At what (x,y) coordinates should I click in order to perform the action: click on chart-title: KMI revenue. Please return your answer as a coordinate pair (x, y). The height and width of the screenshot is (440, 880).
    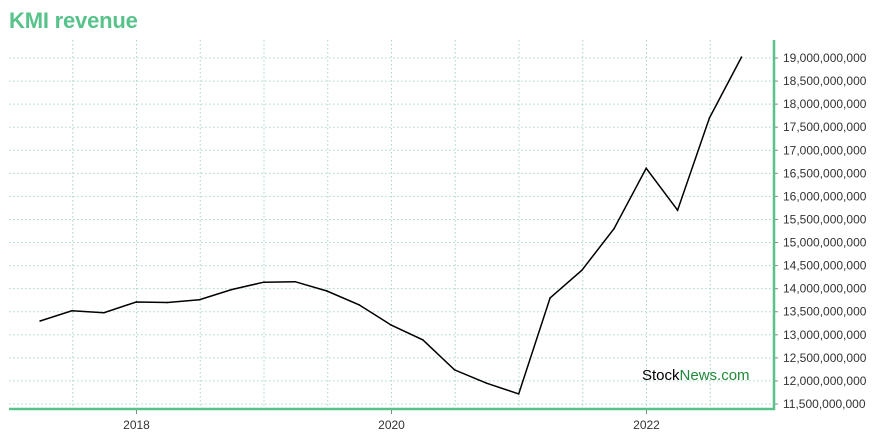
    Looking at the image, I should click on (73, 20).